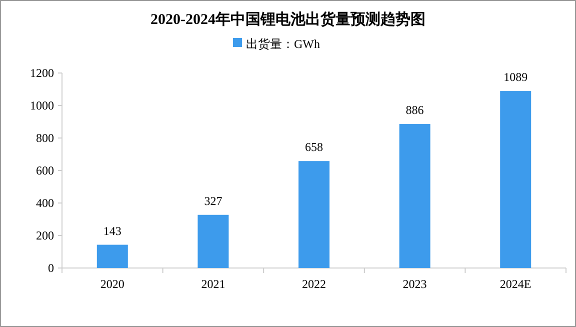 Image resolution: width=576 pixels, height=327 pixels. What do you see at coordinates (283, 44) in the screenshot?
I see `legend-label: 出货量：GWh` at bounding box center [283, 44].